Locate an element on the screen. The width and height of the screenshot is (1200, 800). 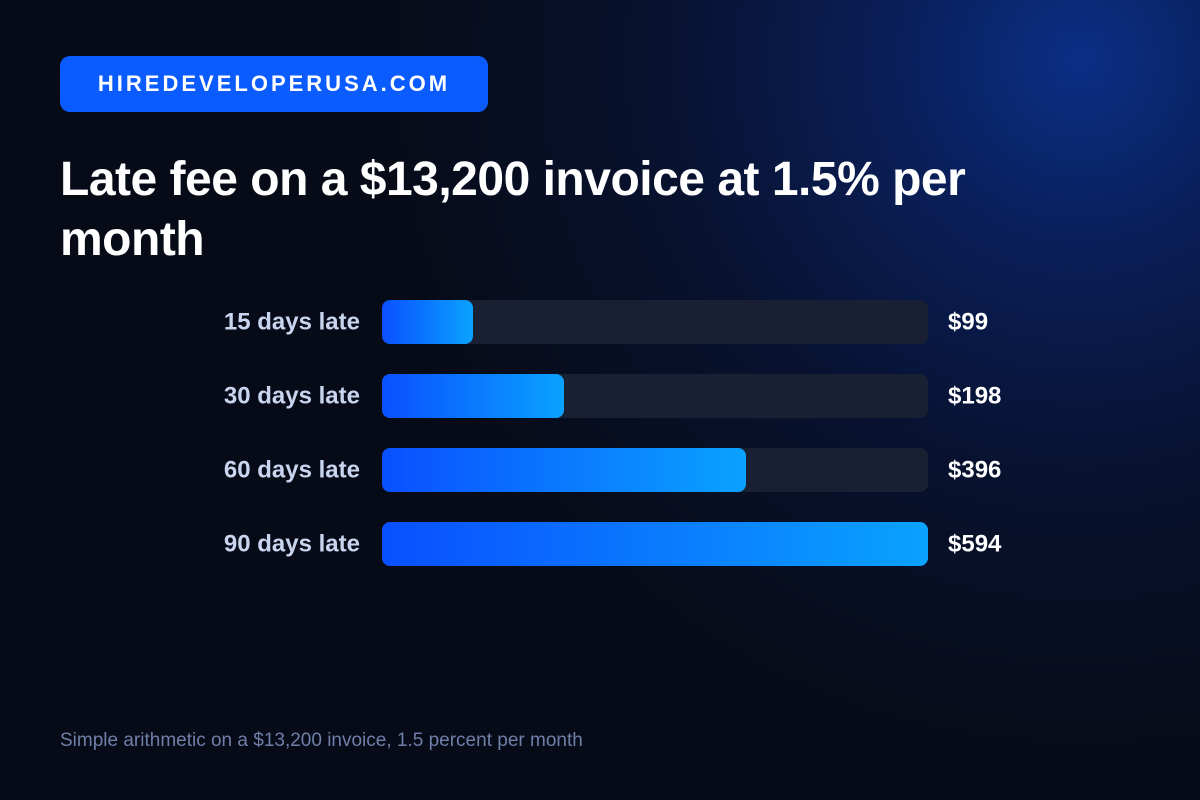
category-label: 60 days late is located at coordinates (292, 469).